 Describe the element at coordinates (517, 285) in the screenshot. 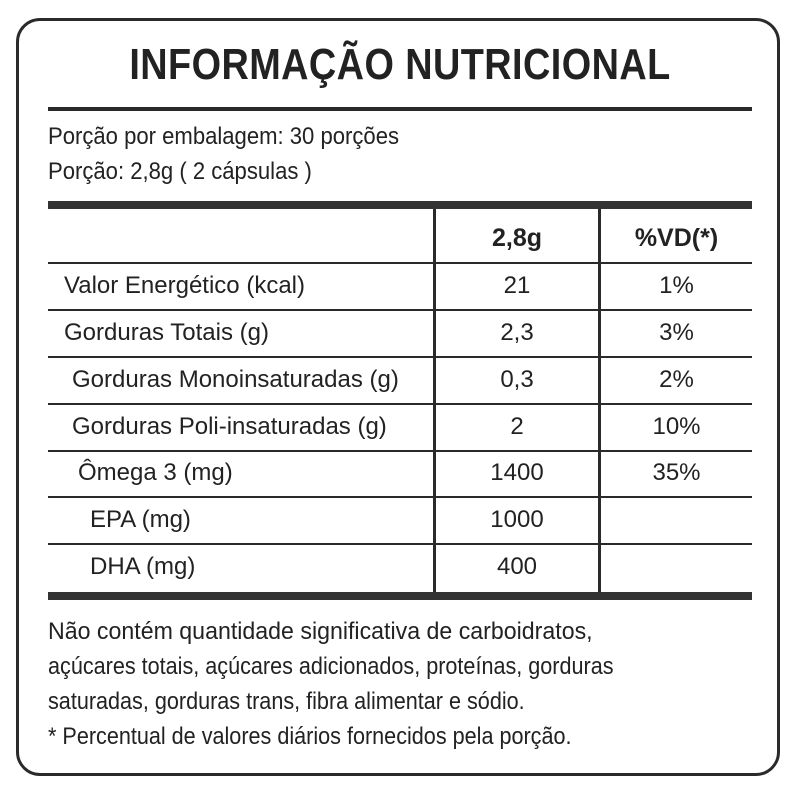

I see `nutrient-amount: 21` at that location.